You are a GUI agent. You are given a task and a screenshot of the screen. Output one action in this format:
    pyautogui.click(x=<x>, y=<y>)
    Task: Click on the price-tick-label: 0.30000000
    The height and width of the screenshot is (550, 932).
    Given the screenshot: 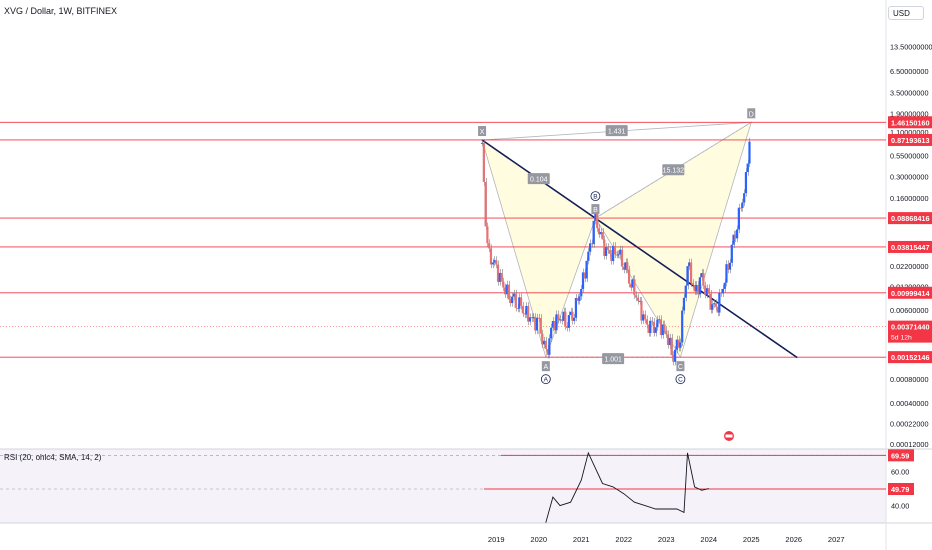 What is the action you would take?
    pyautogui.click(x=909, y=176)
    